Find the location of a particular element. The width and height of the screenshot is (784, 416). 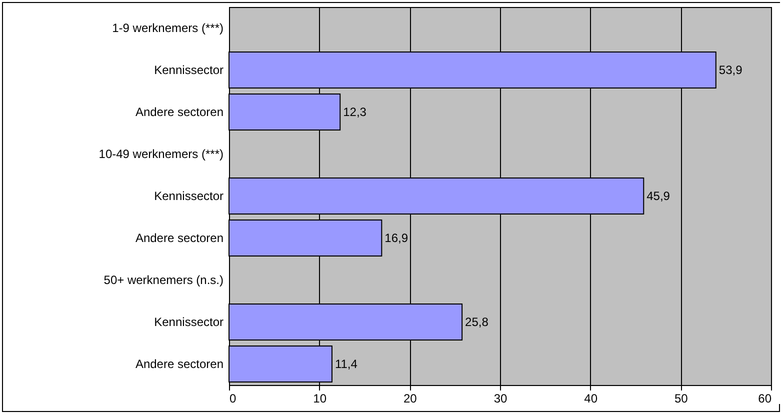

x-tick-label: 30 is located at coordinates (501, 399).